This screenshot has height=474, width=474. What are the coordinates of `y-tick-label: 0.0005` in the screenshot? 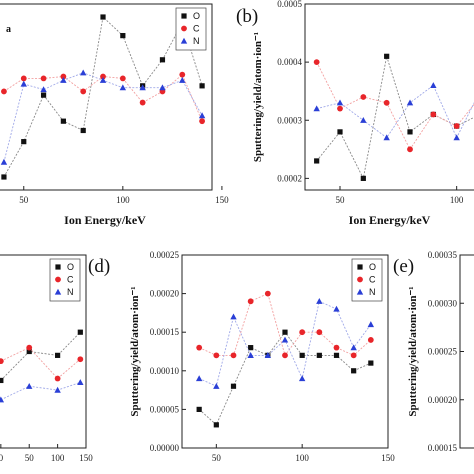 It's located at (289, 4).